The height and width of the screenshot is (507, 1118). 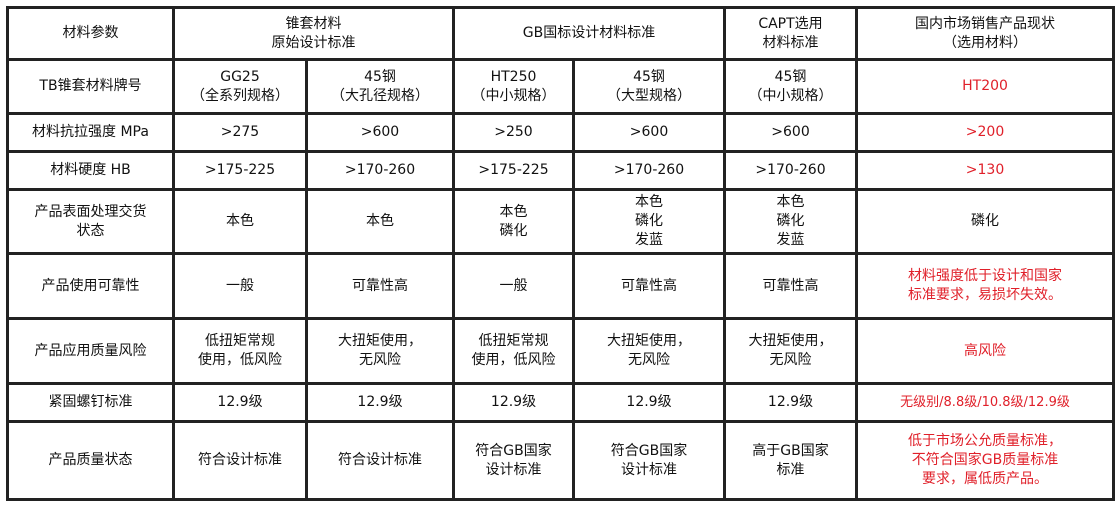 I want to click on market-cell: 高风险, so click(x=985, y=351).